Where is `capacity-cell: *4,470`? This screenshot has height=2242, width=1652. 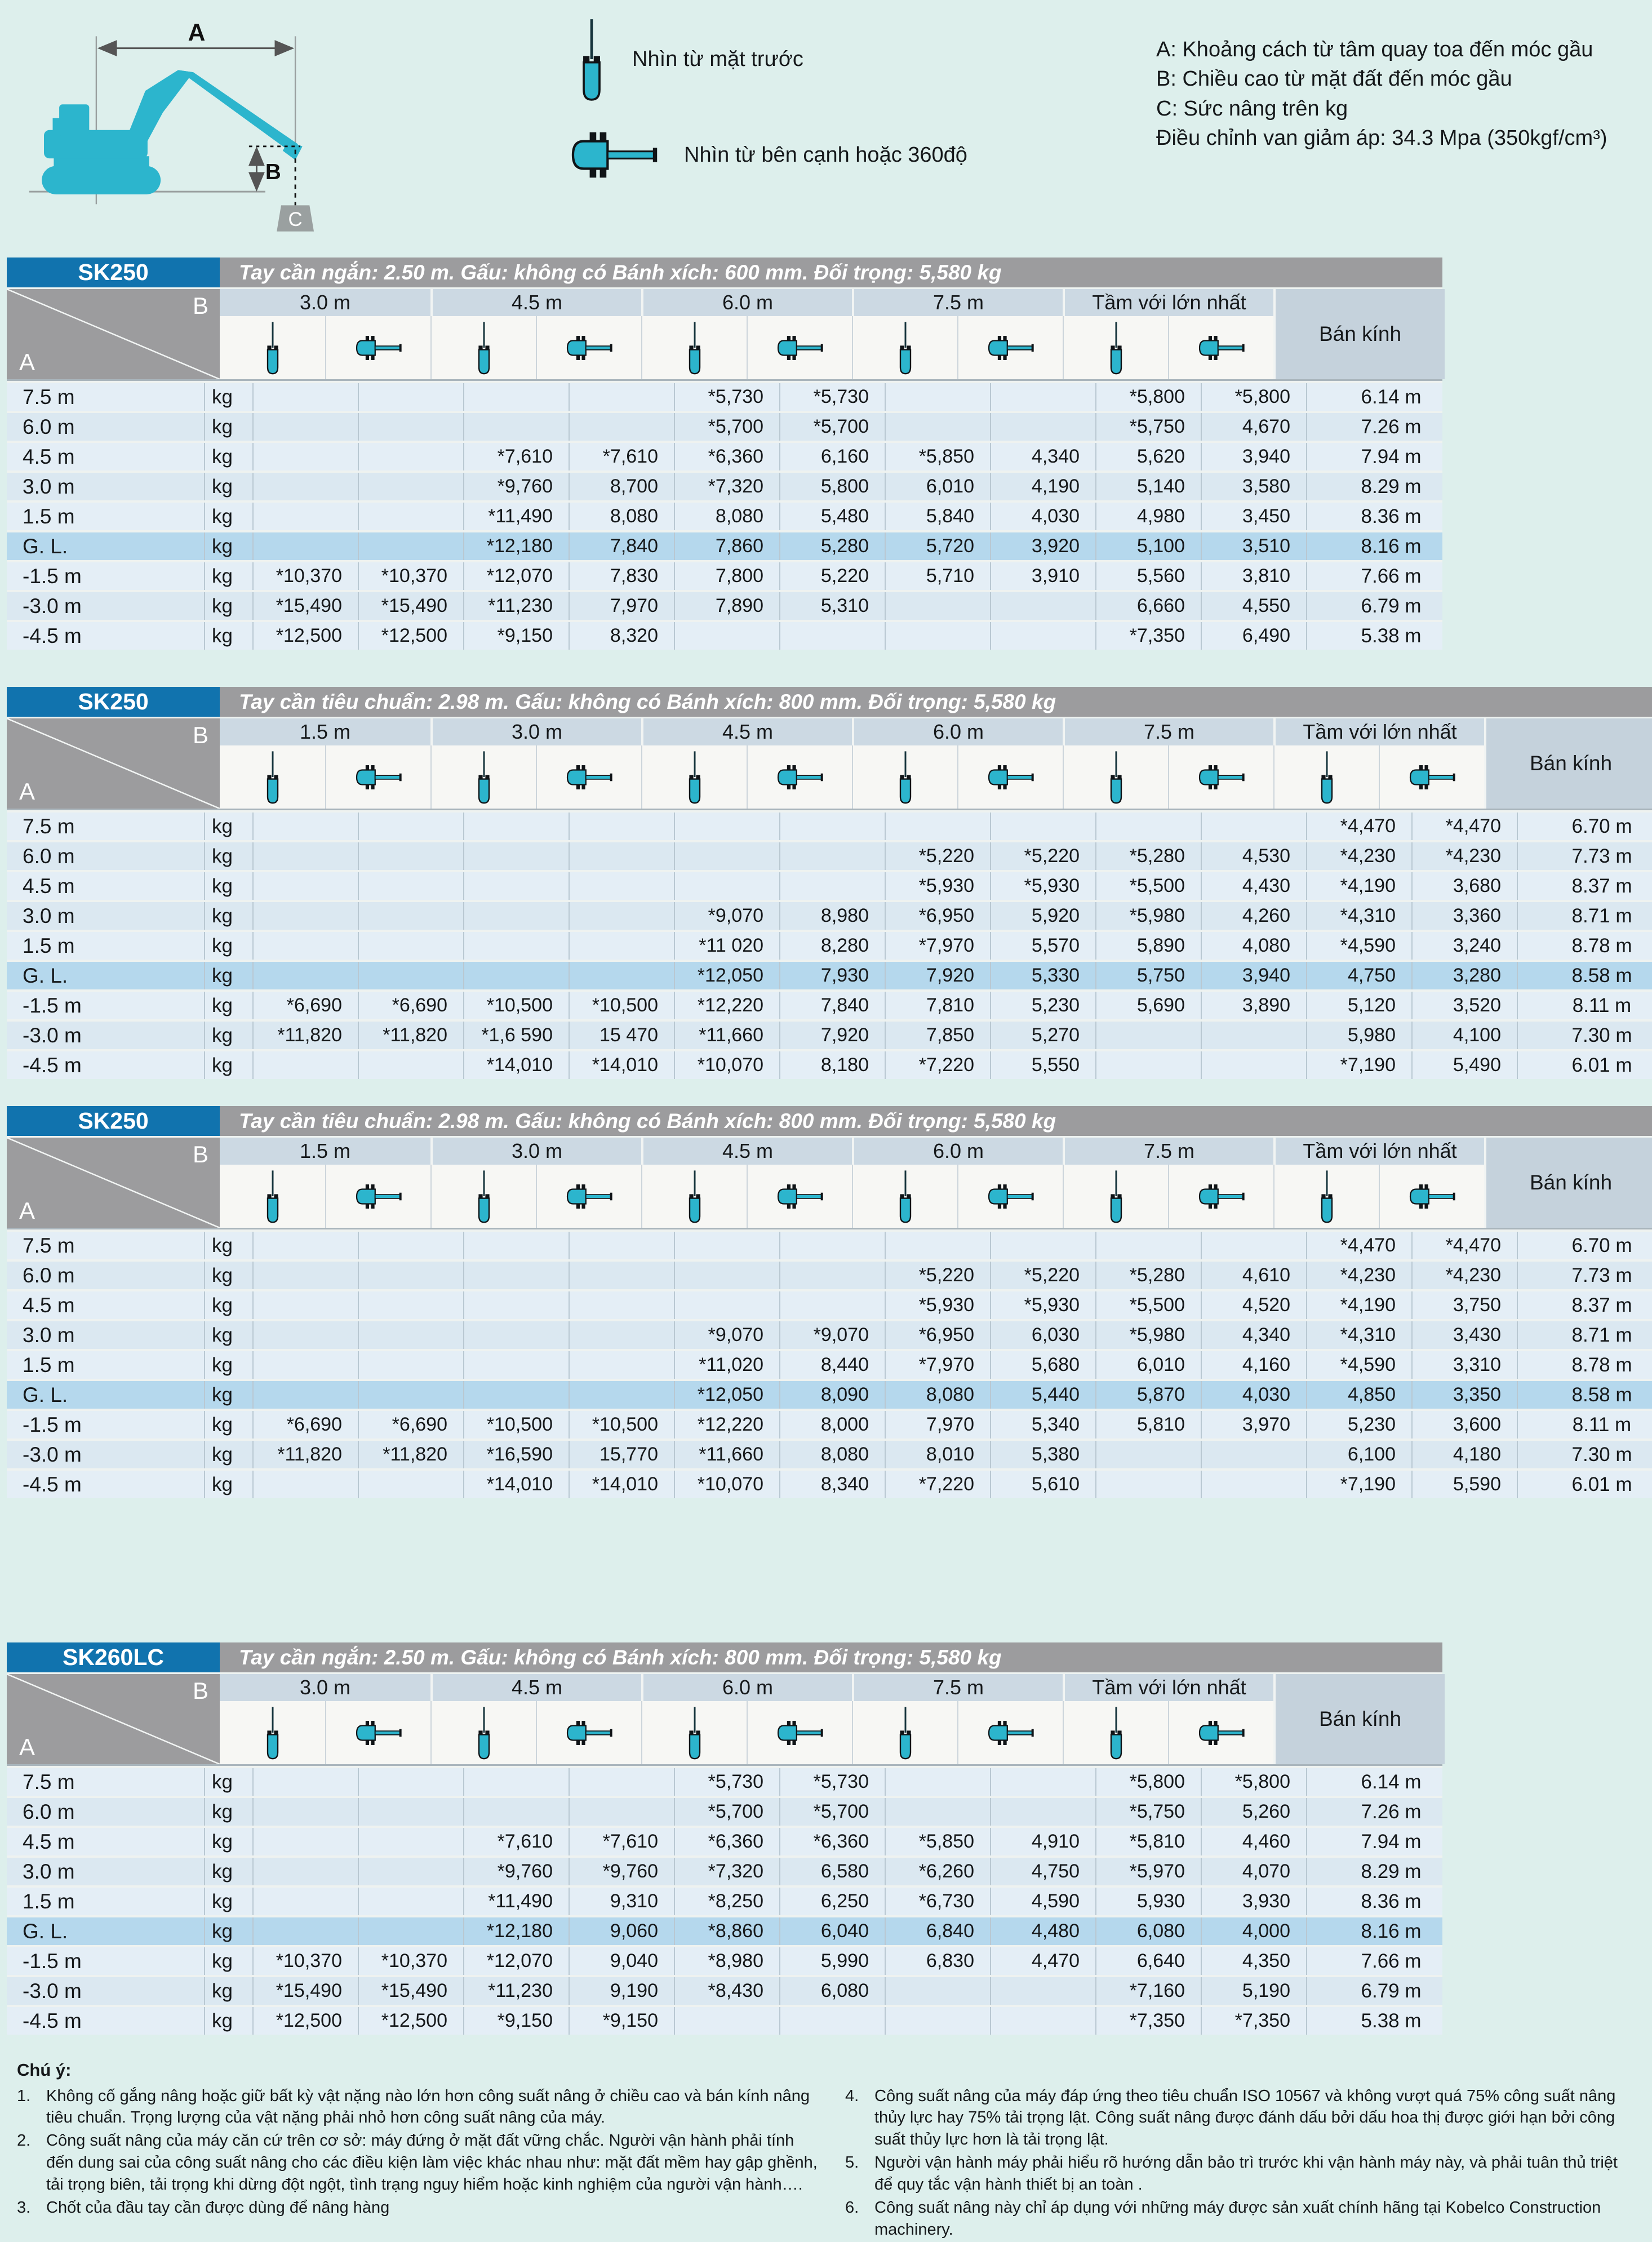
capacity-cell: *4,470 is located at coordinates (1464, 1245).